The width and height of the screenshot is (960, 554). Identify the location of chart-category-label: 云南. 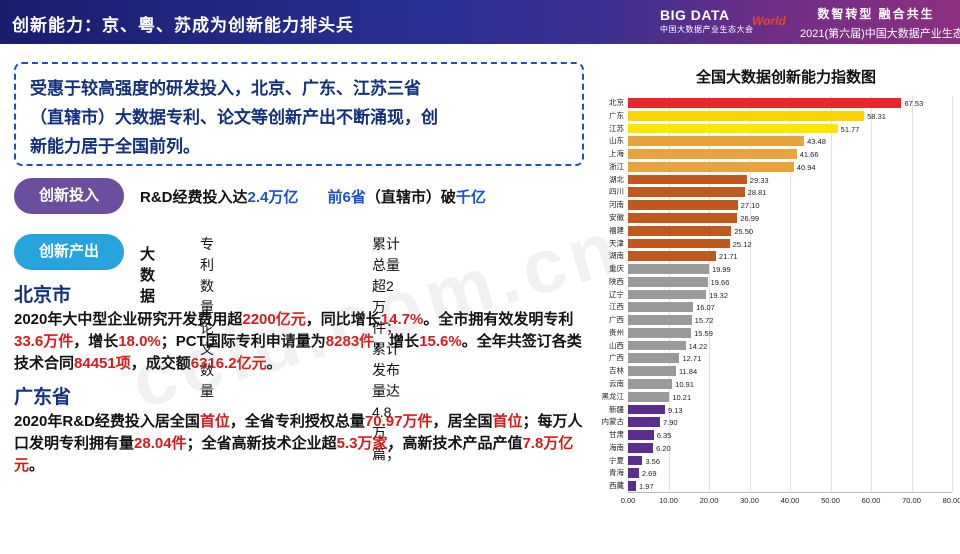
(616, 384).